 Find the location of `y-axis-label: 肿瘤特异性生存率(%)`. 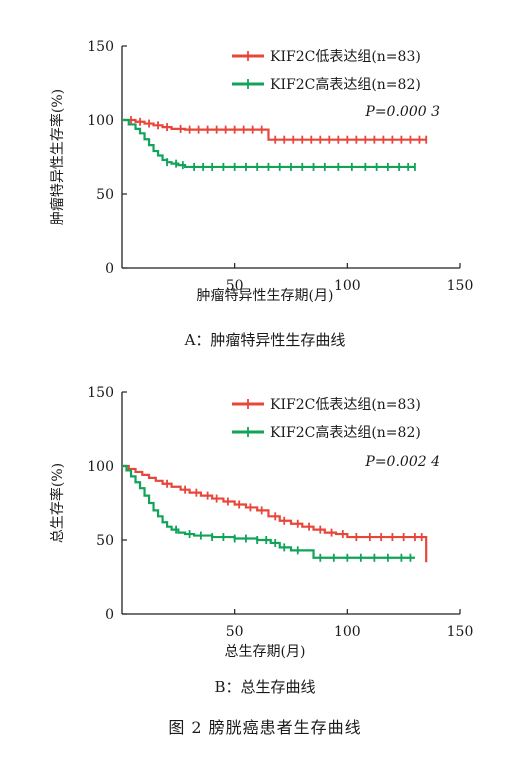

y-axis-label: 肿瘤特异性生存率(%) is located at coordinates (57, 157).